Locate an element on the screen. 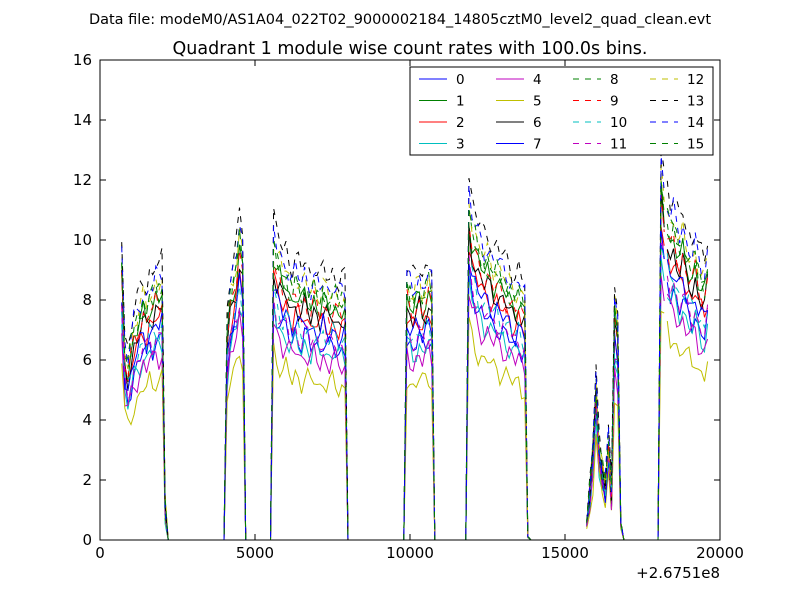 This screenshot has width=800, height=600. legend-label: 11 is located at coordinates (618, 145).